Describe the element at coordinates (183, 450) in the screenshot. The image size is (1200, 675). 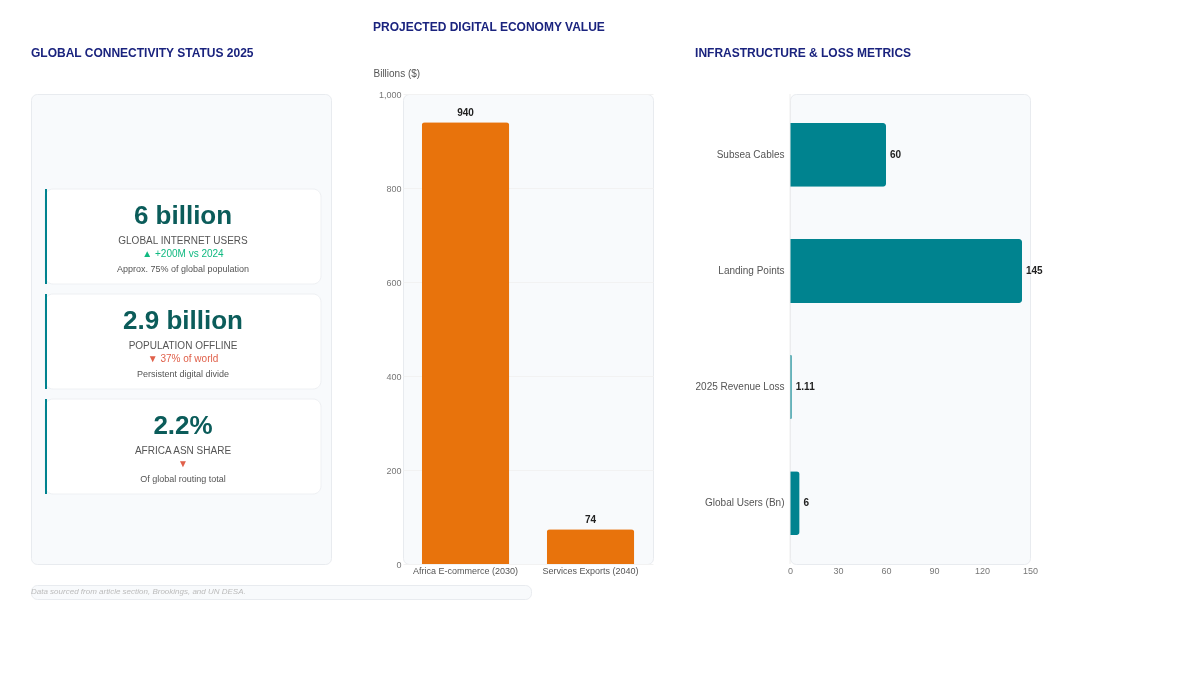
I see `text: AFRICA ASN SHARE` at that location.